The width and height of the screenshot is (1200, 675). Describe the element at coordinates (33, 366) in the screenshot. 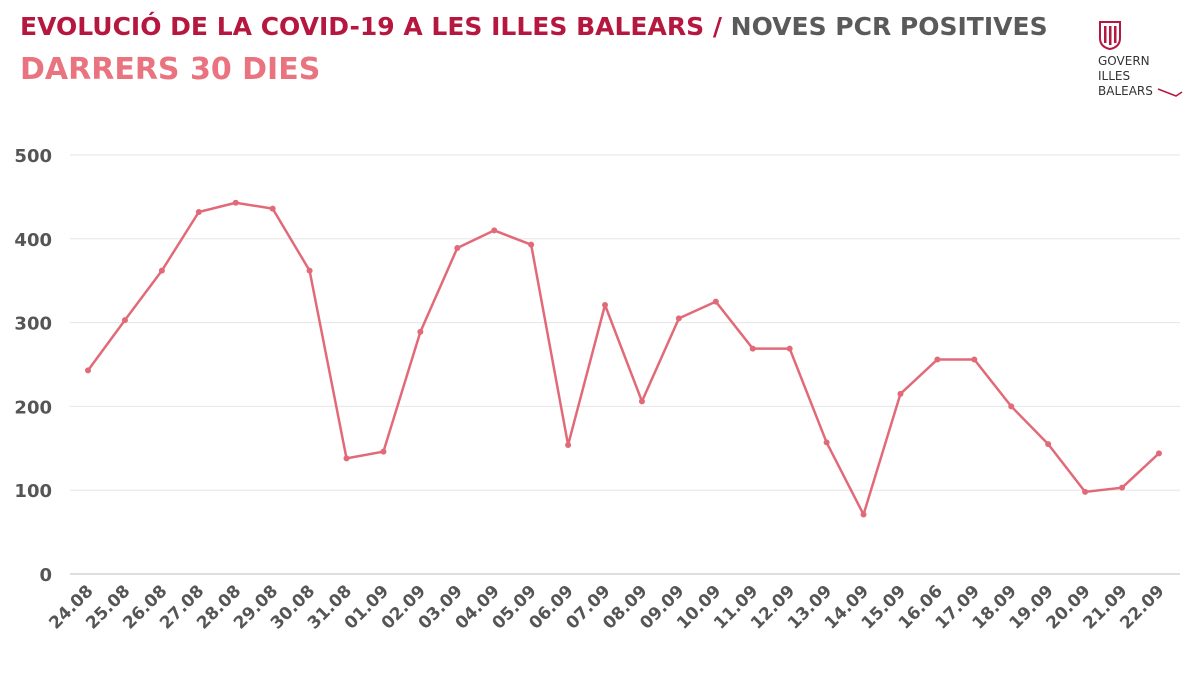

I see `y-axis: 0 100 200 300 400 500` at that location.